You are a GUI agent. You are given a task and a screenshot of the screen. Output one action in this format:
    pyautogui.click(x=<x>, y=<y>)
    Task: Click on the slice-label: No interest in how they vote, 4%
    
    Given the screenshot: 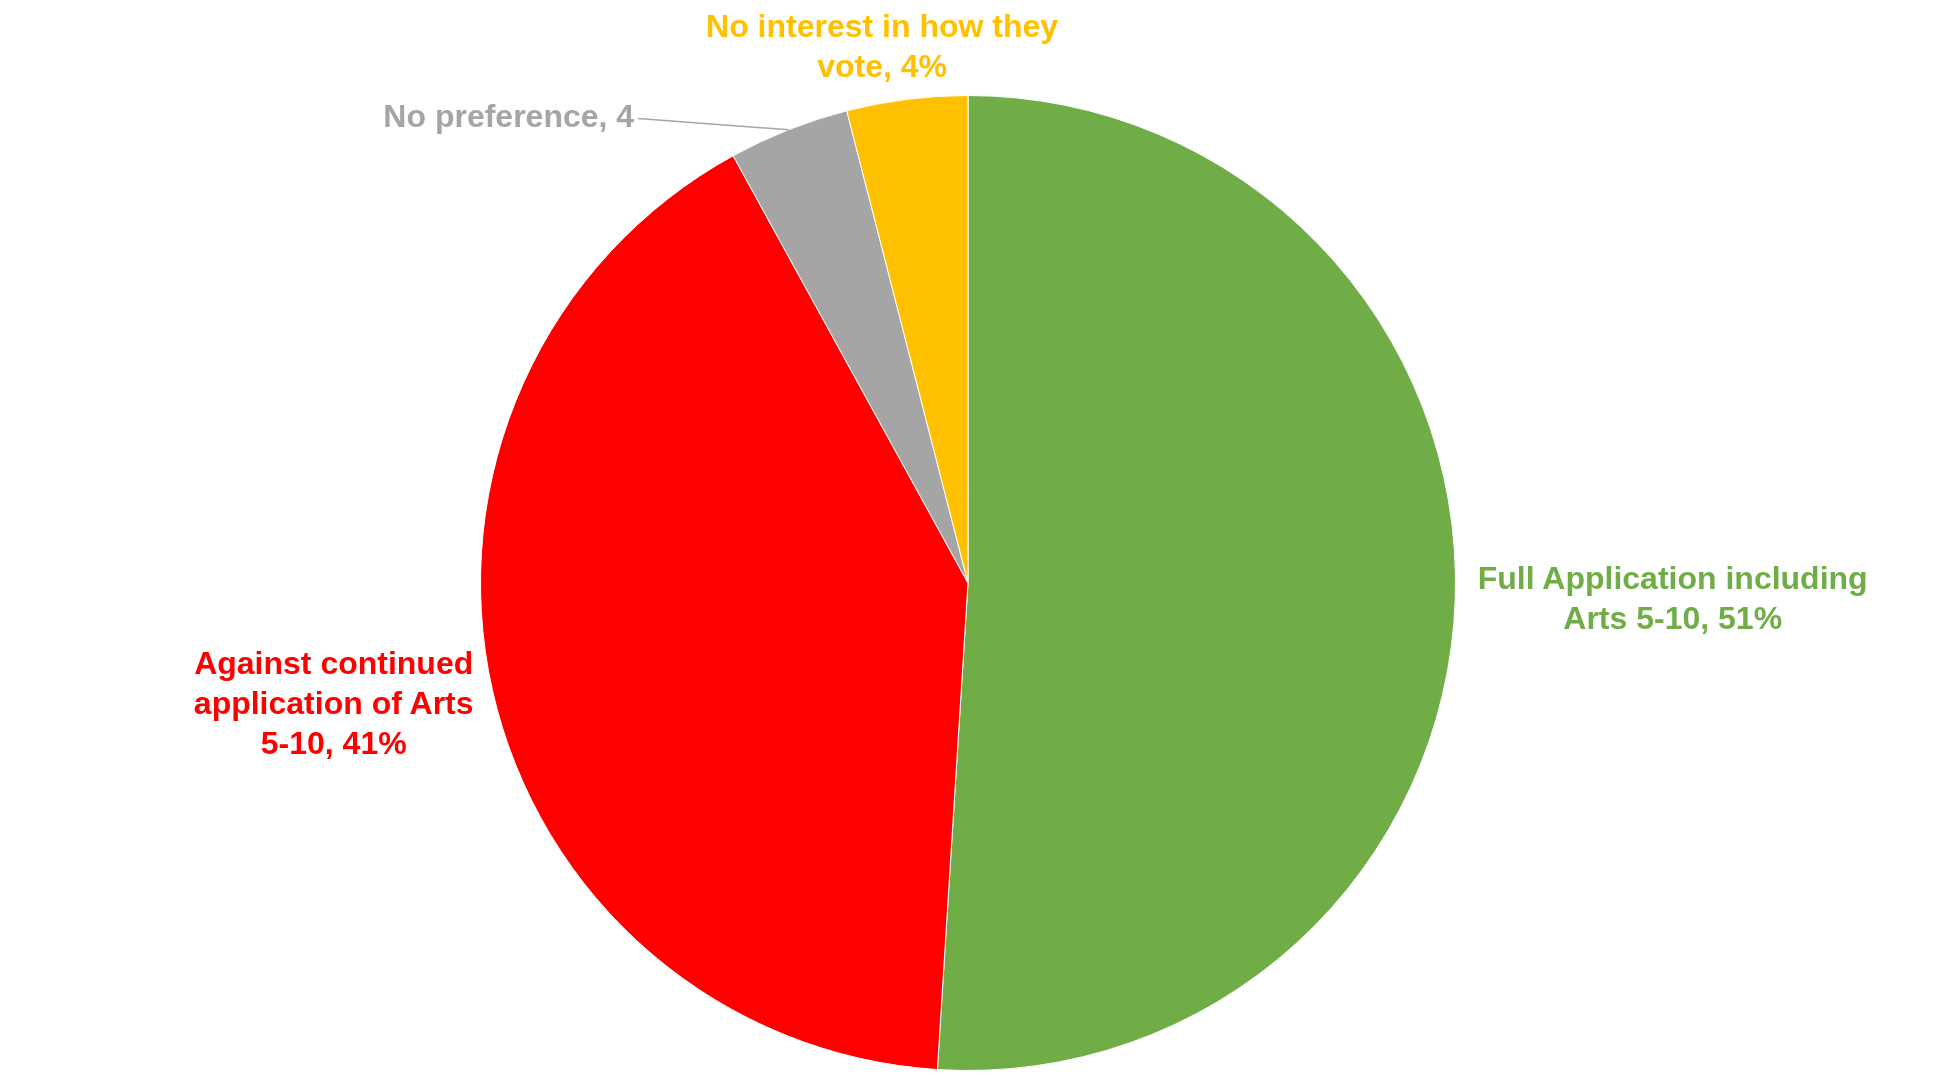 What is the action you would take?
    pyautogui.click(x=882, y=45)
    